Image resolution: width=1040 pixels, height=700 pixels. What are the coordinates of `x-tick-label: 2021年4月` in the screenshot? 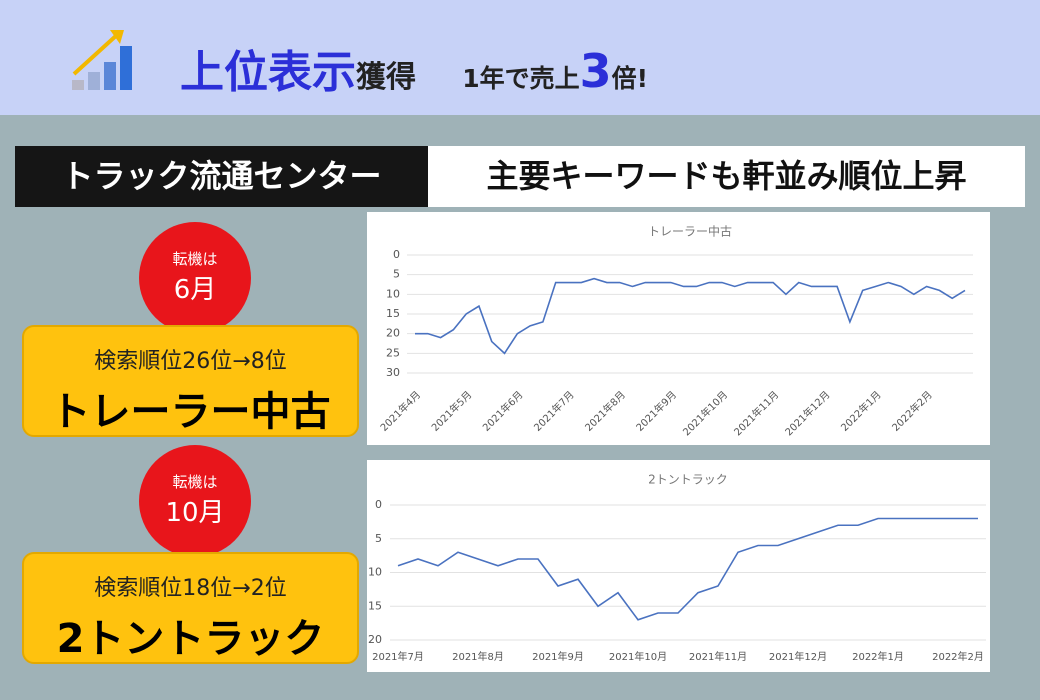 It's located at (400, 411).